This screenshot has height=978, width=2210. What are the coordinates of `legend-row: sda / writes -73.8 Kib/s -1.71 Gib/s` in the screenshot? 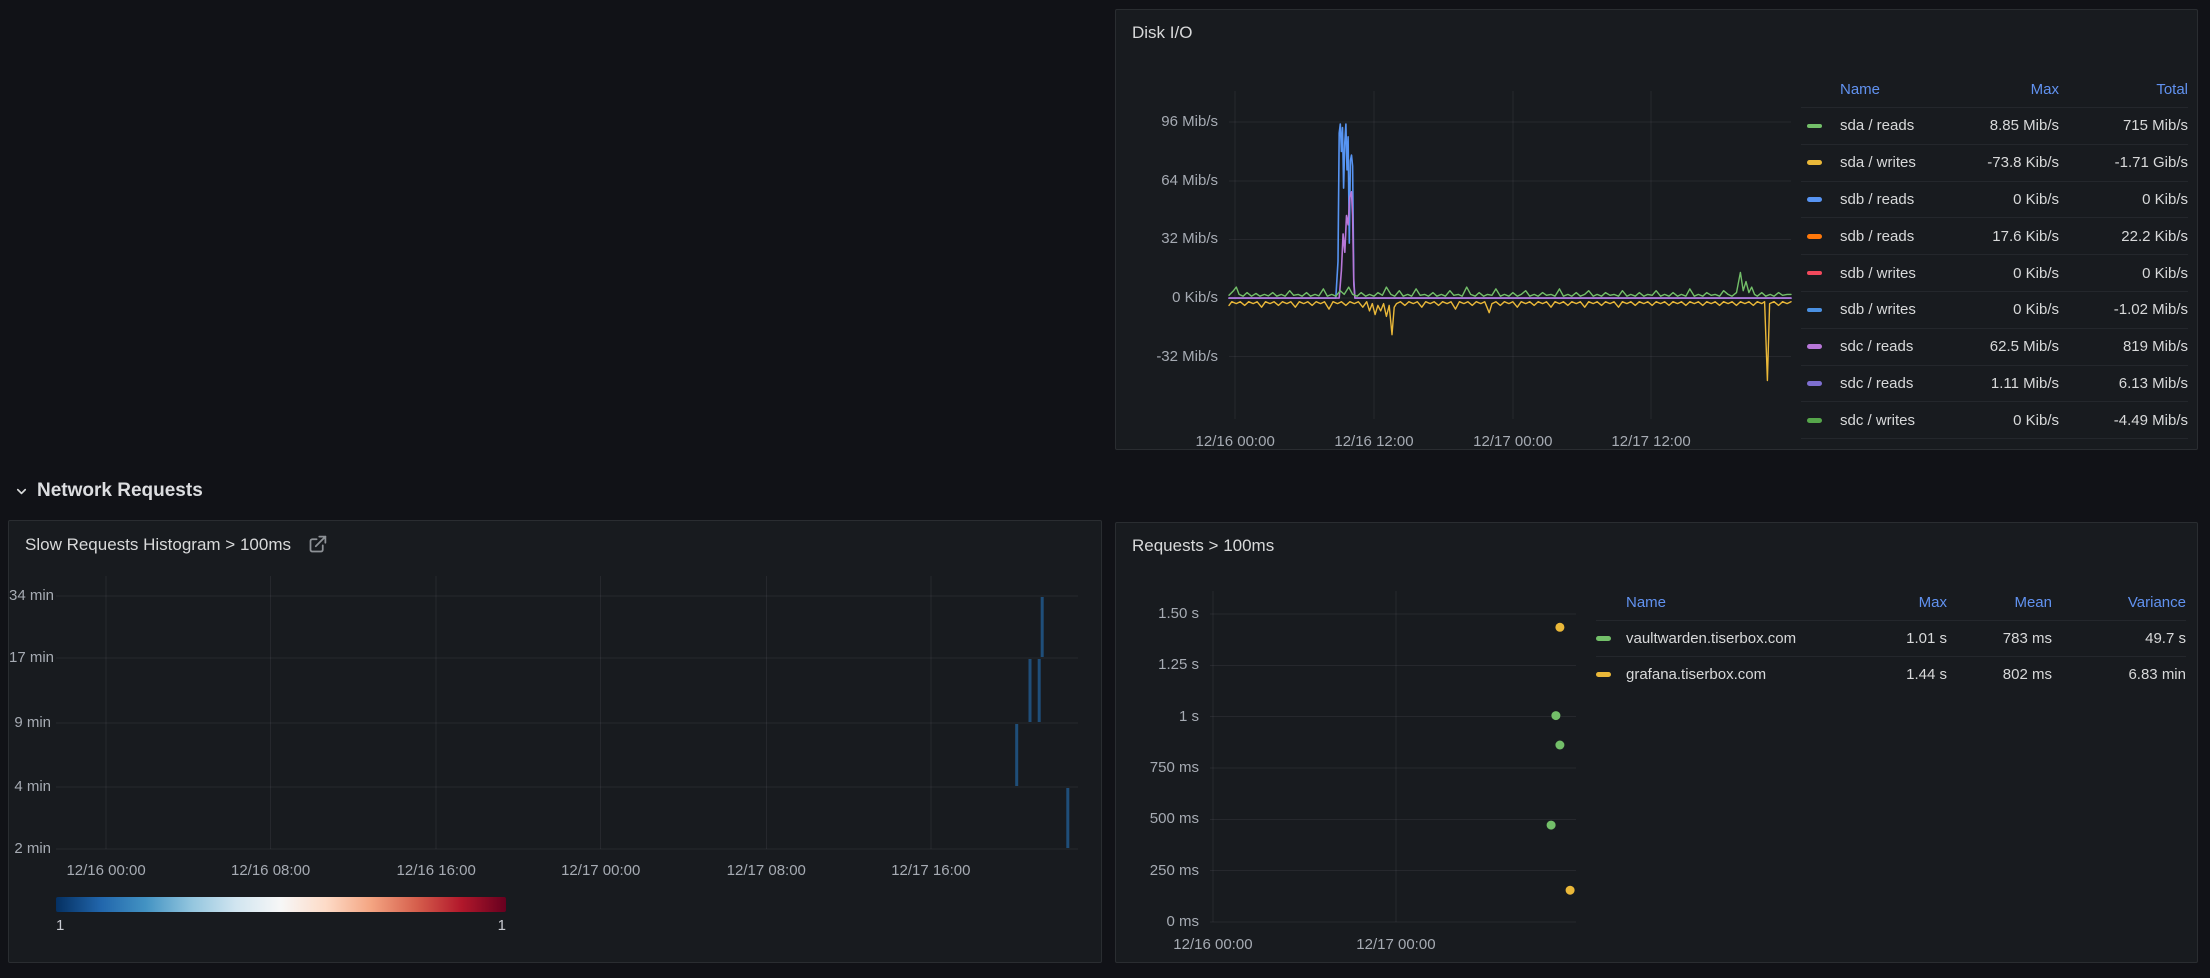 It's located at (1994, 162).